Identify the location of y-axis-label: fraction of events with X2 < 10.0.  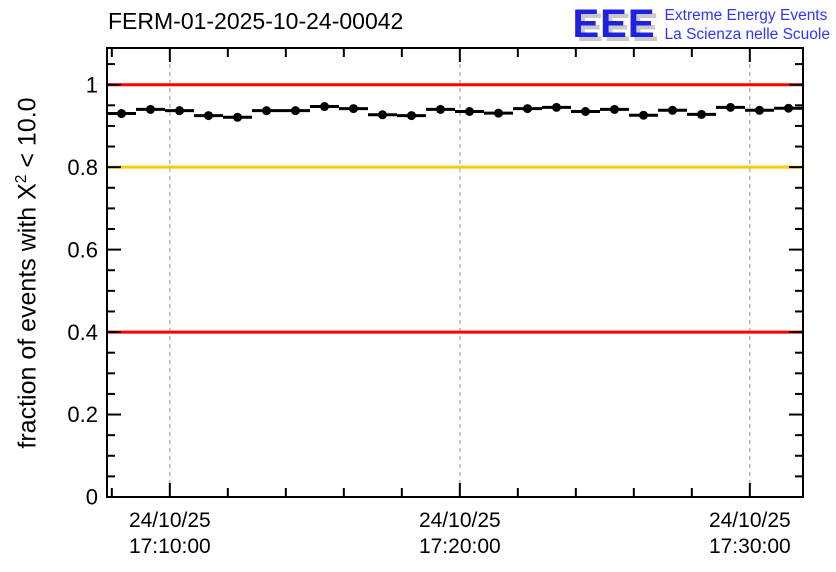
(28, 273).